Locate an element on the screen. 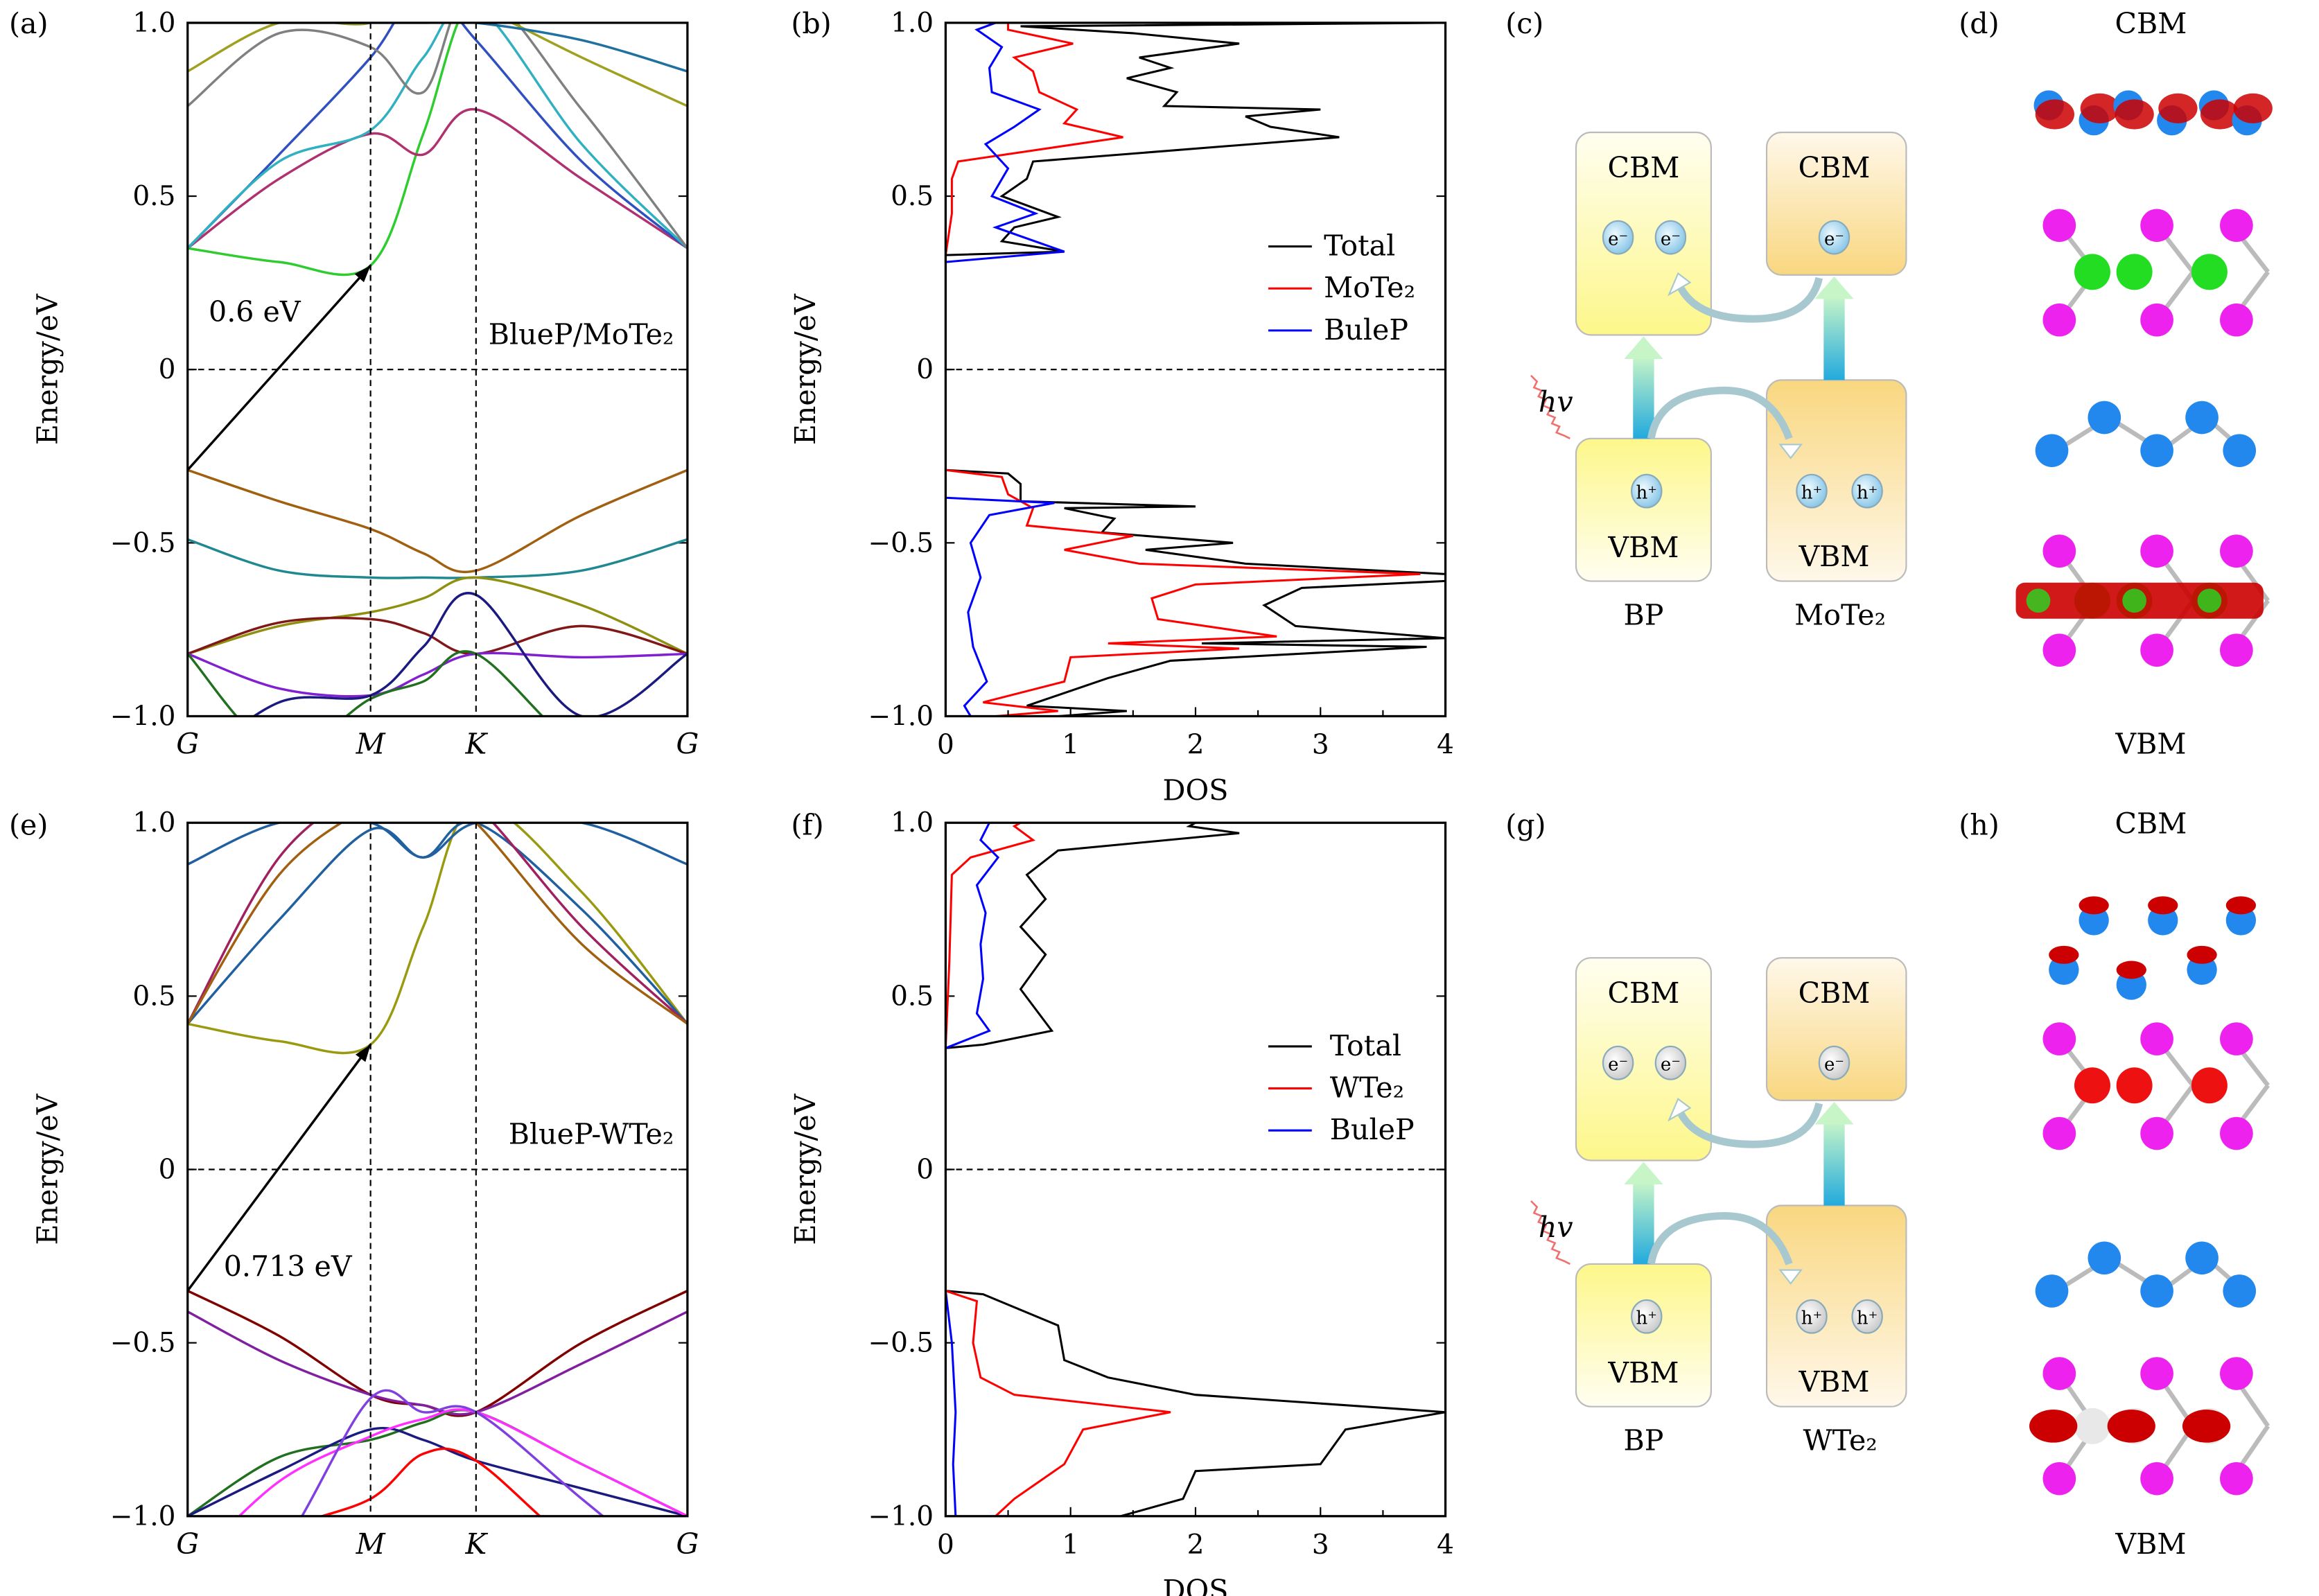 The height and width of the screenshot is (1596, 2319). x-tick-label: 2 is located at coordinates (1196, 1545).